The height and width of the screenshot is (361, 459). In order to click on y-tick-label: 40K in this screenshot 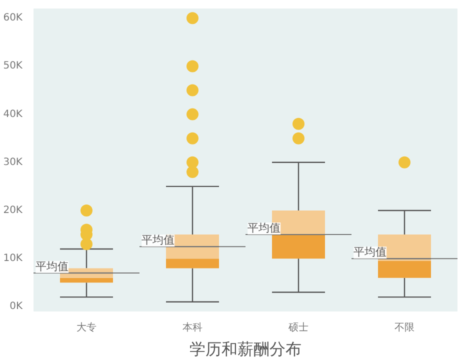, I will do `click(13, 114)`.